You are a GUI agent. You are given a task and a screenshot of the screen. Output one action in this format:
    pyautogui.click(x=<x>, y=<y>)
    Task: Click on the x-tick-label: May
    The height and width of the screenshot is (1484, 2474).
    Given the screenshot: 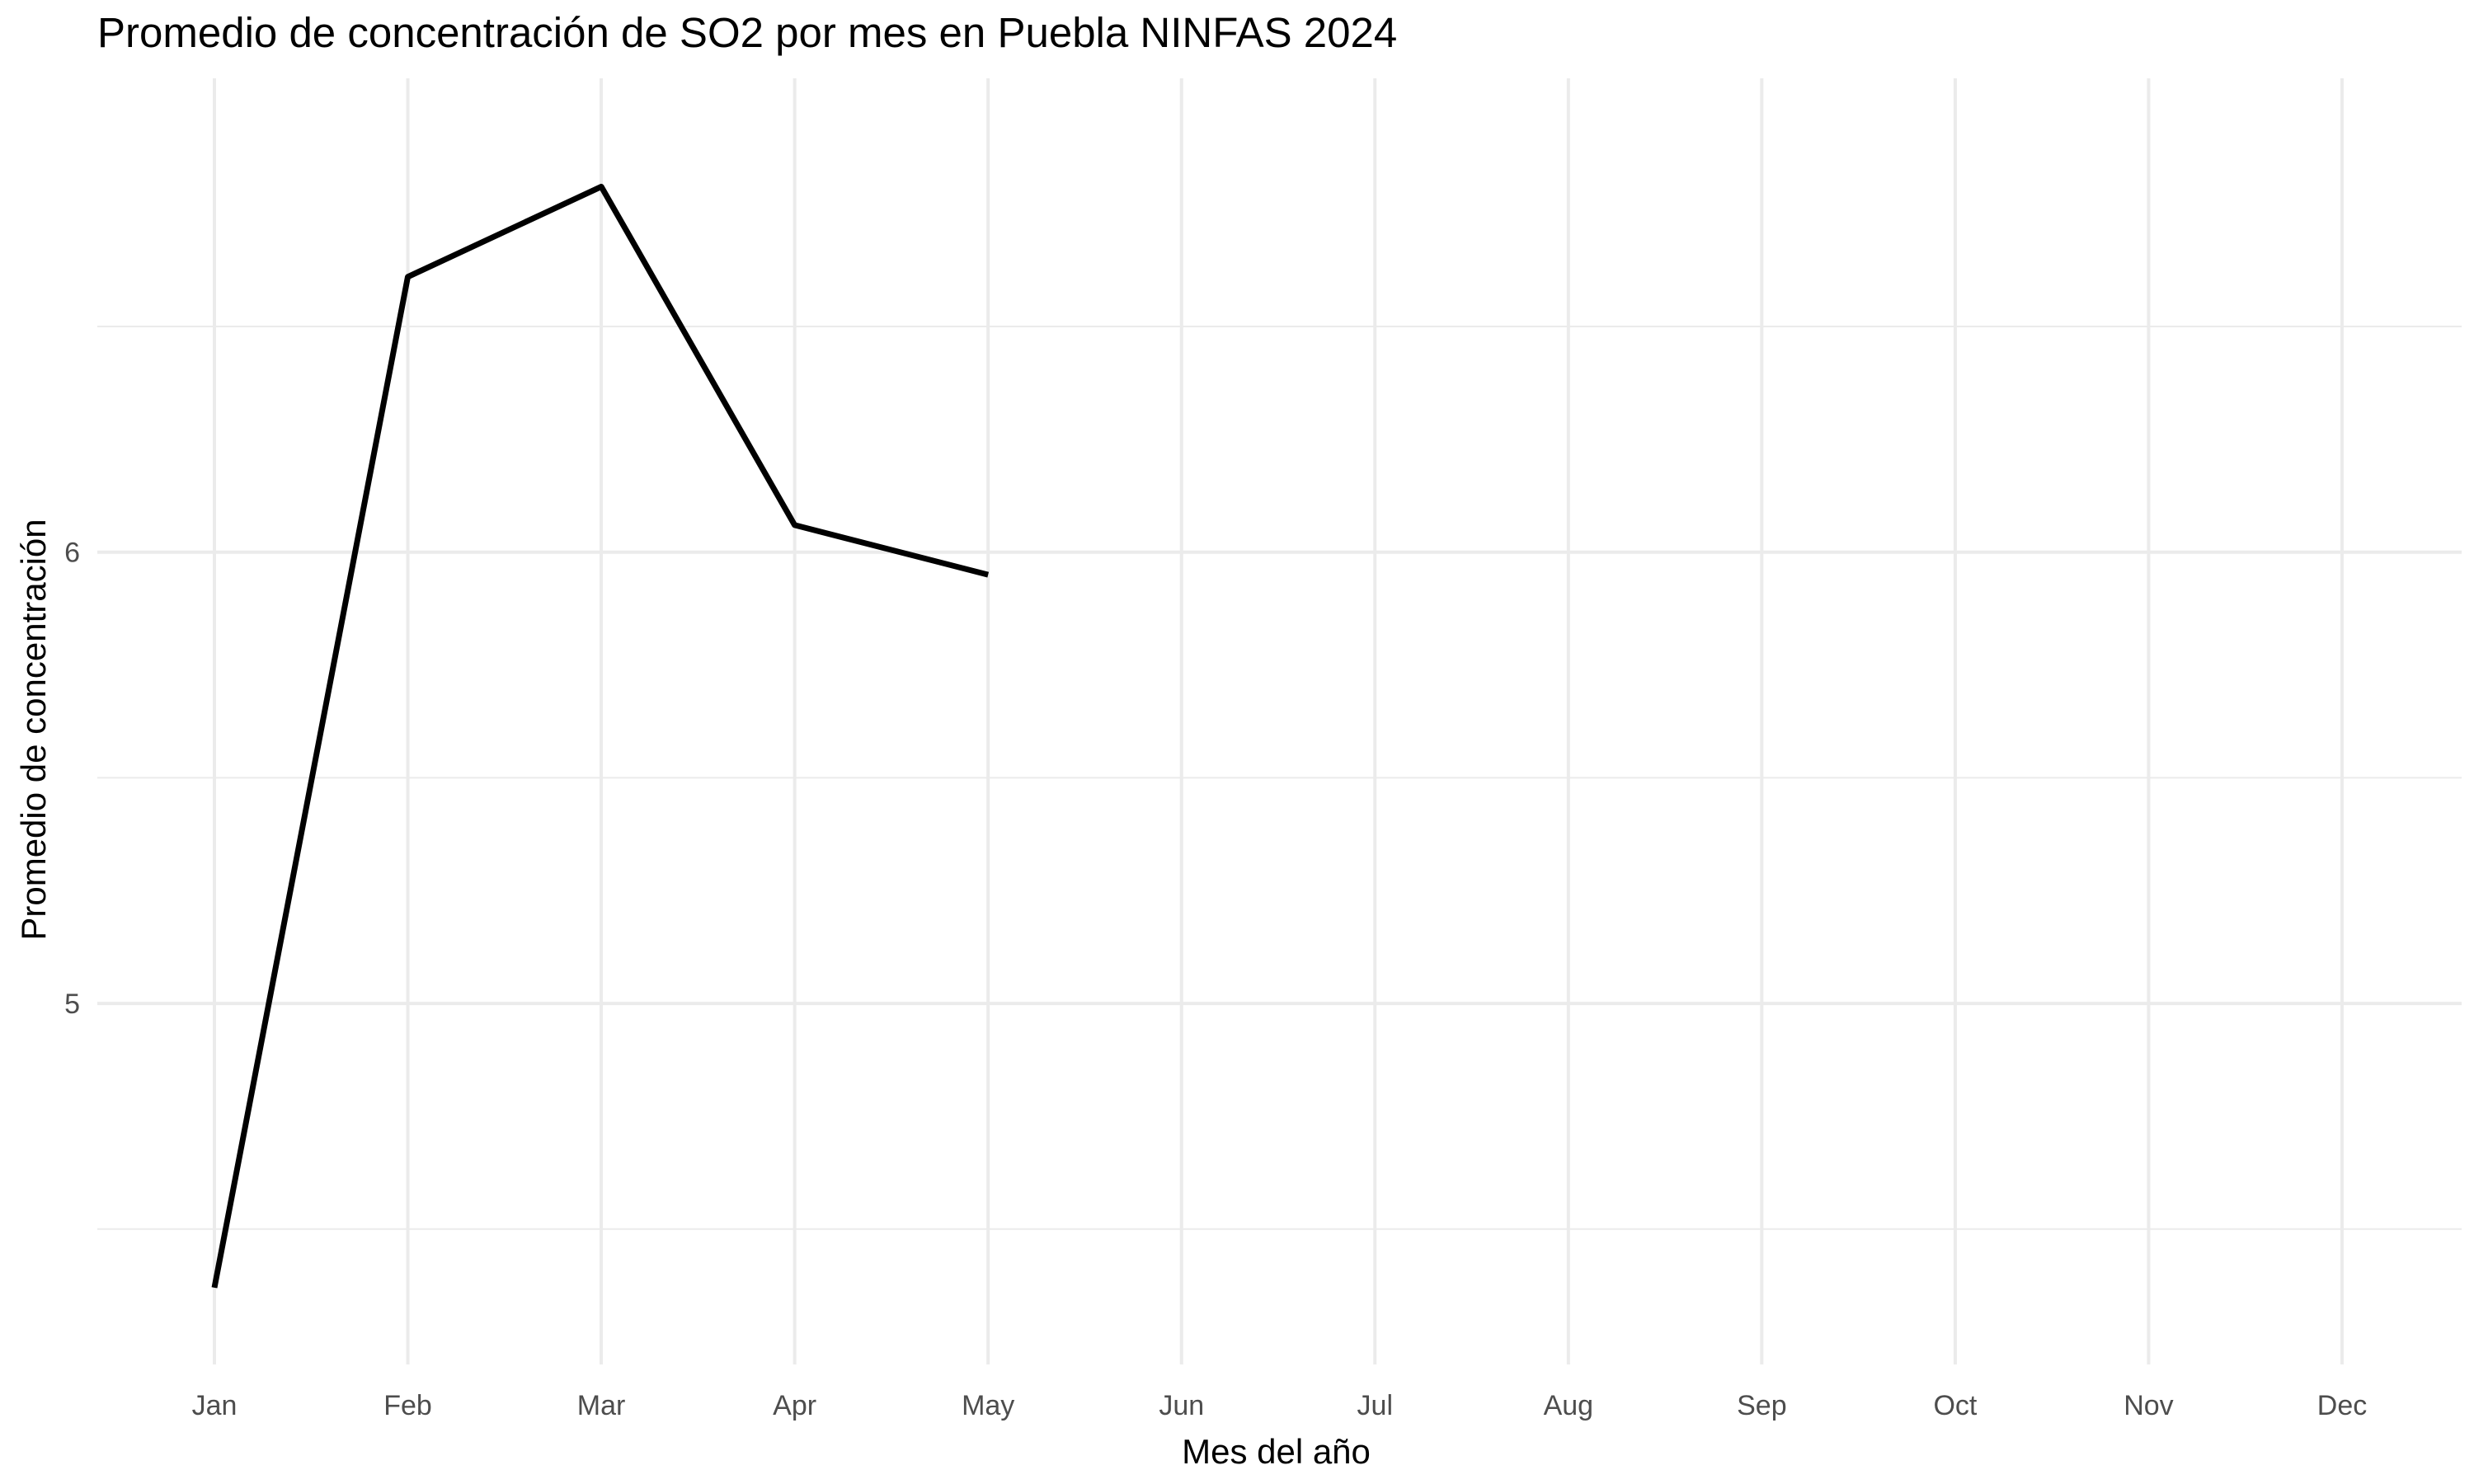 What is the action you would take?
    pyautogui.click(x=988, y=1405)
    